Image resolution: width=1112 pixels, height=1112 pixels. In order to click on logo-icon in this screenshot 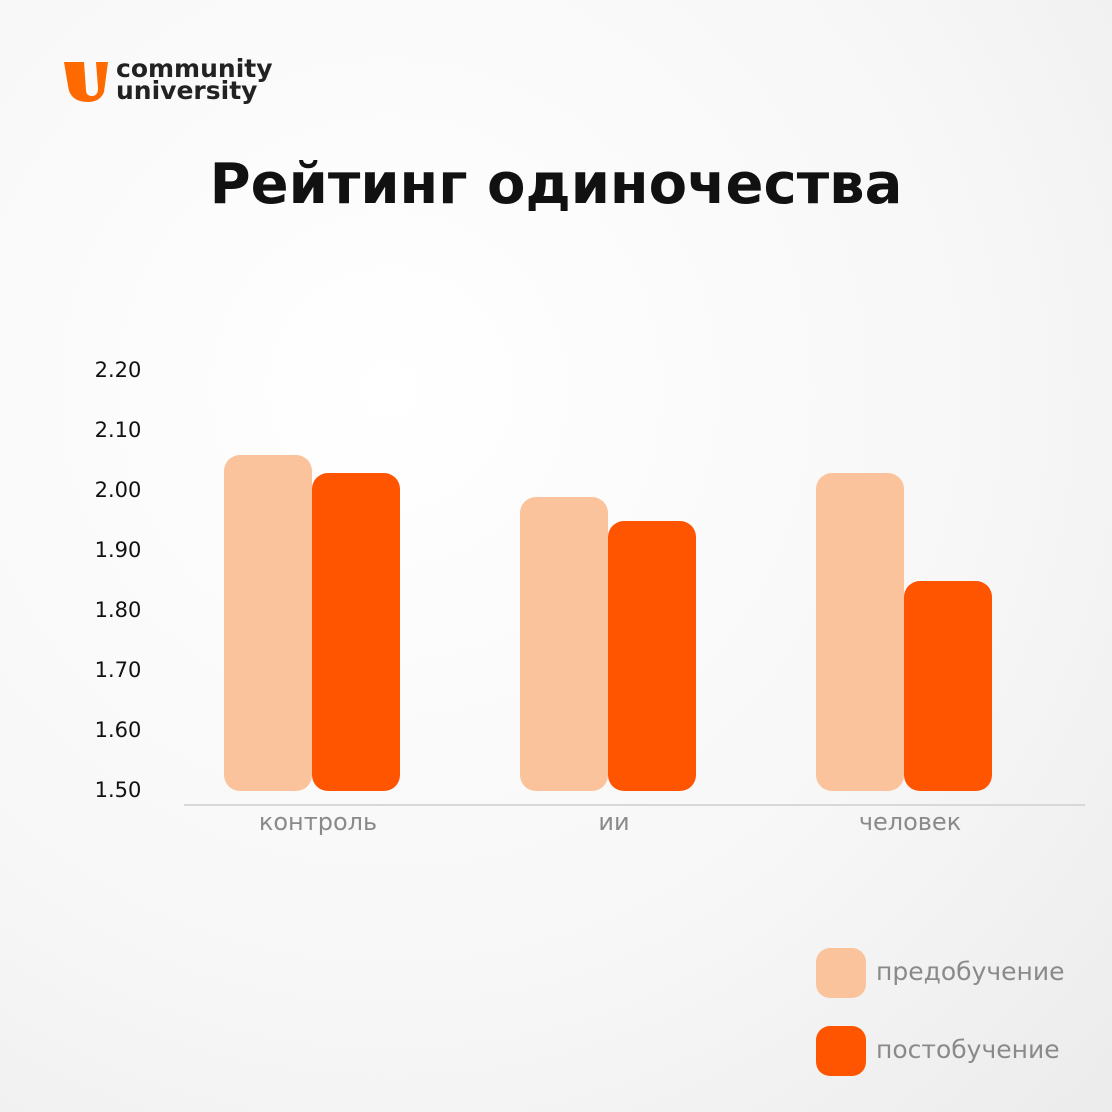, I will do `click(86, 82)`.